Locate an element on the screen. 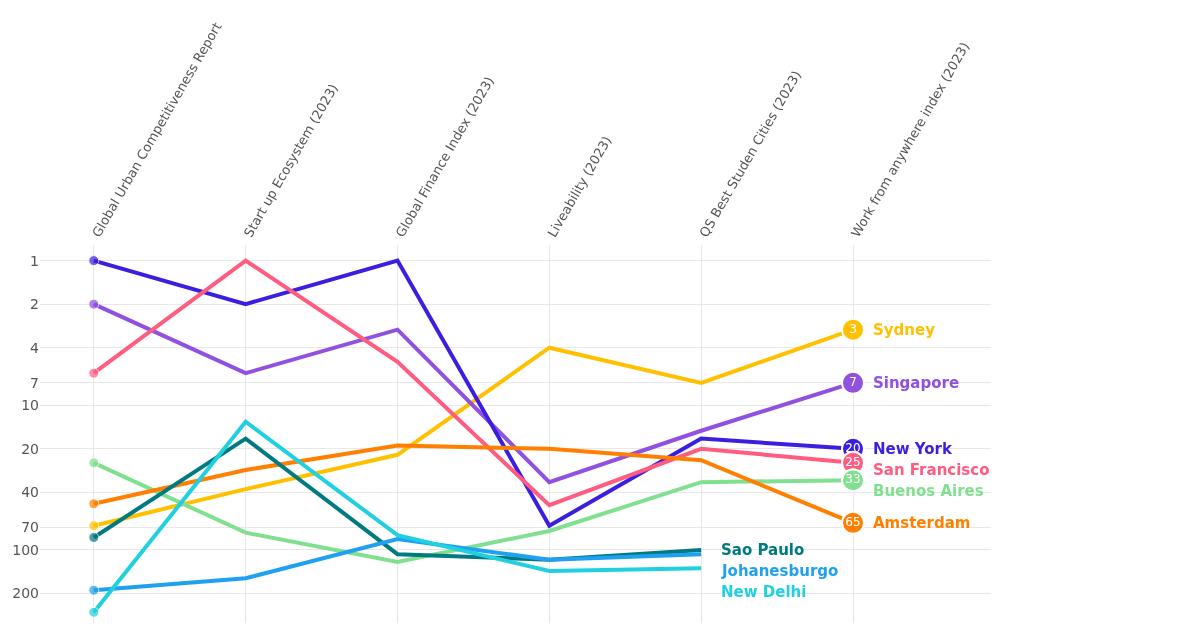 This screenshot has width=1181, height=631. y-tick-label: 7 is located at coordinates (34, 382).